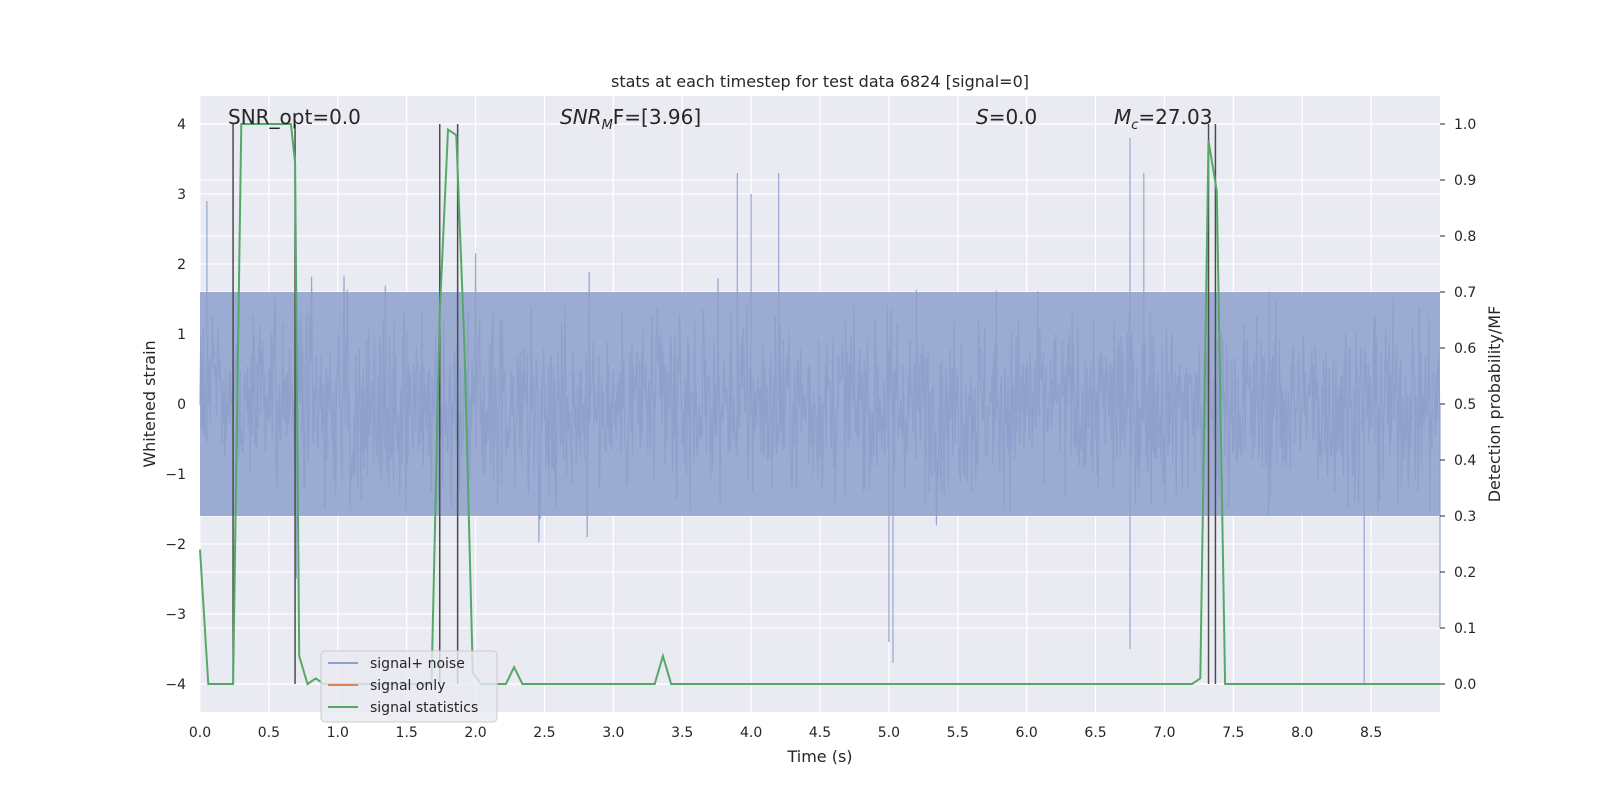 The height and width of the screenshot is (800, 1600). Describe the element at coordinates (607, 125) in the screenshot. I see `annotation-snr-mf-sub: M` at that location.